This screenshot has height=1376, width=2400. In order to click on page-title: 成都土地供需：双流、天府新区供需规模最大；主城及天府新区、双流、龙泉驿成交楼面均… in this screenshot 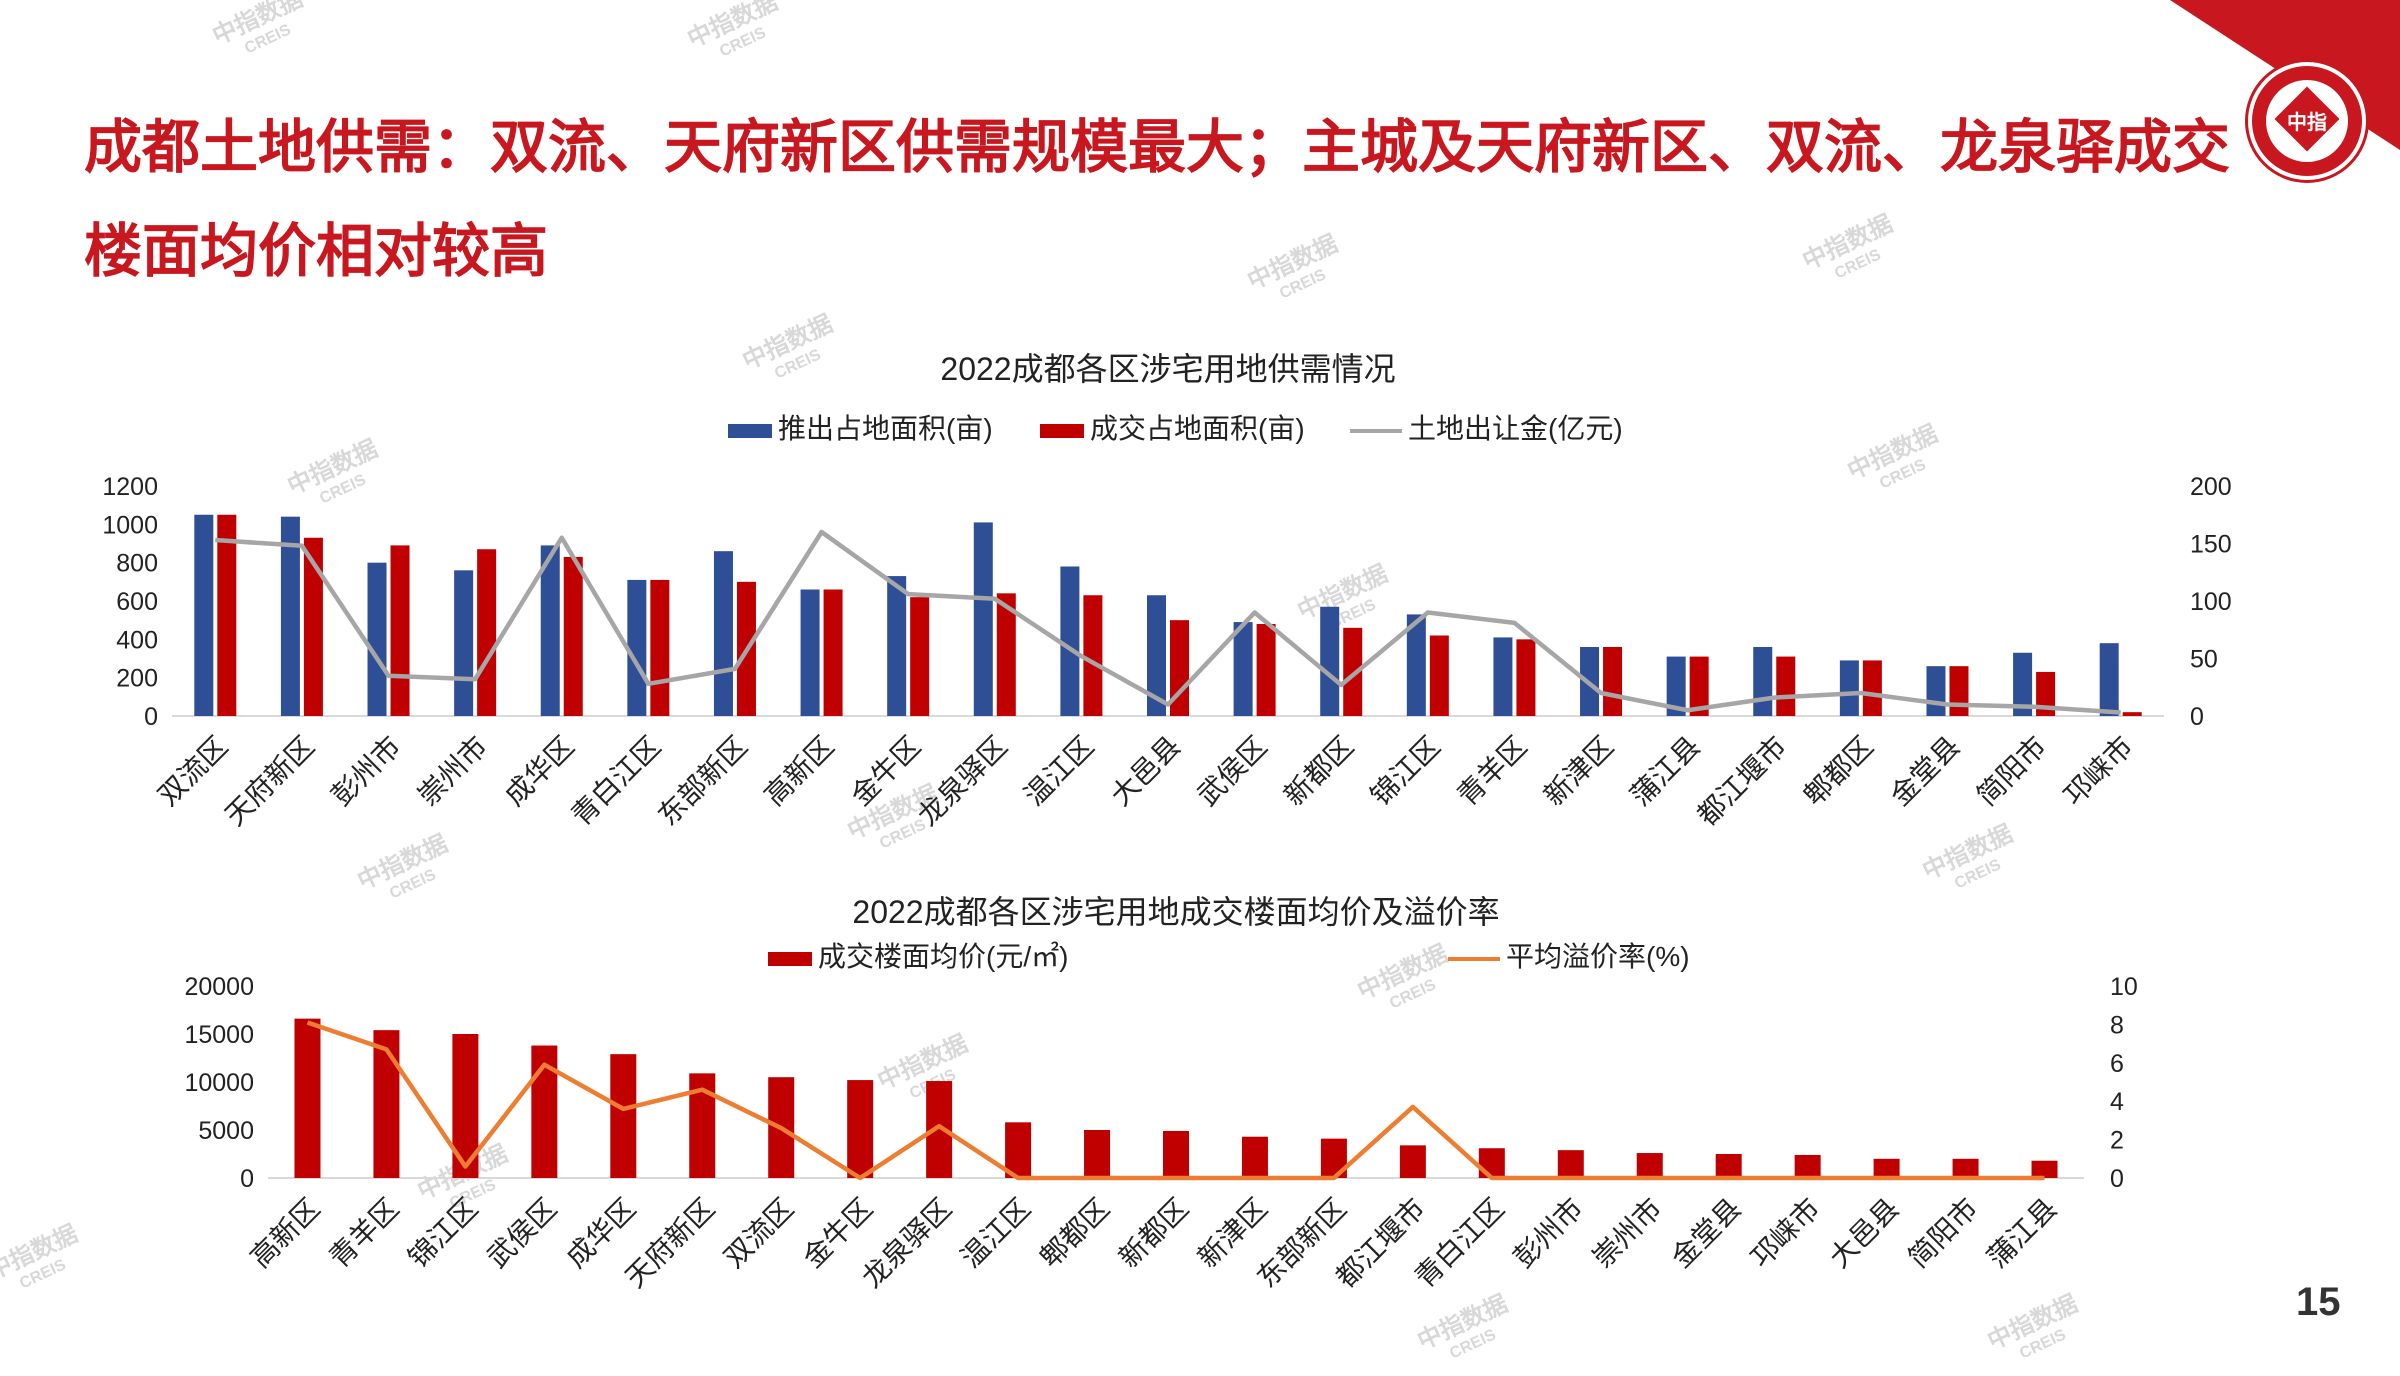, I will do `click(1157, 199)`.